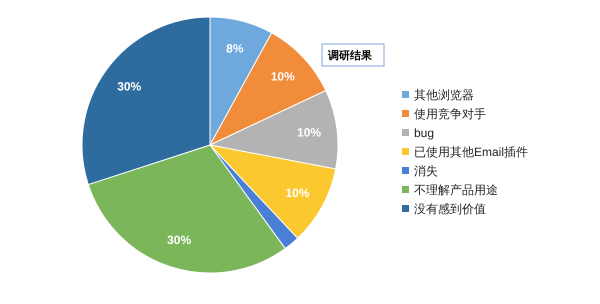  Describe the element at coordinates (424, 133) in the screenshot. I see `legend-label: bug` at that location.